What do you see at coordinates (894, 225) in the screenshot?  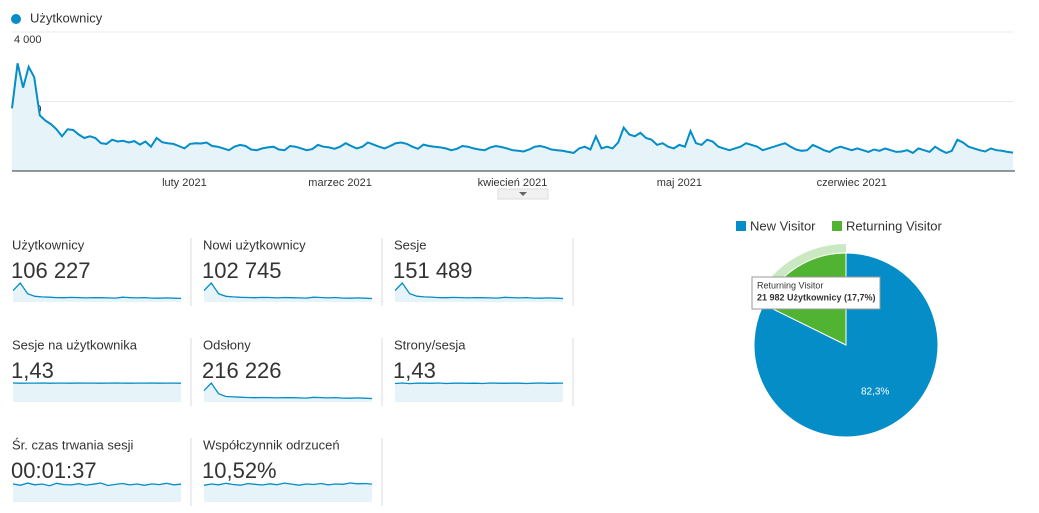 I see `legend-label: Returning Visitor` at bounding box center [894, 225].